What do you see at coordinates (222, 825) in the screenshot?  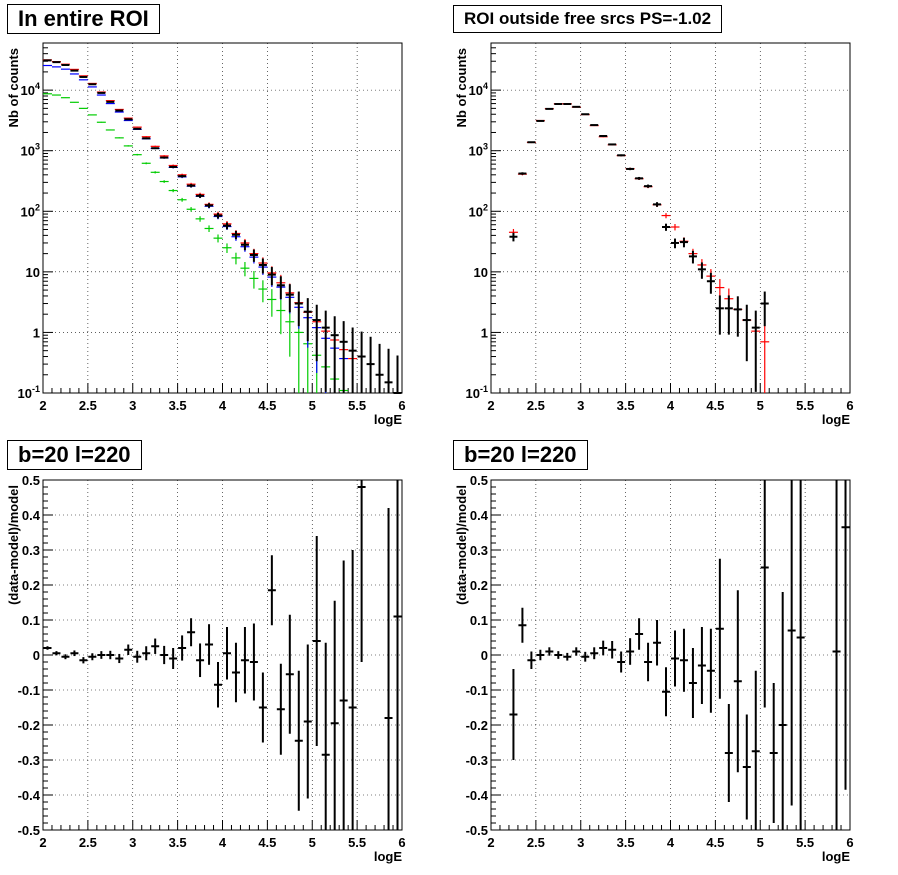 I see `x-ticks` at bounding box center [222, 825].